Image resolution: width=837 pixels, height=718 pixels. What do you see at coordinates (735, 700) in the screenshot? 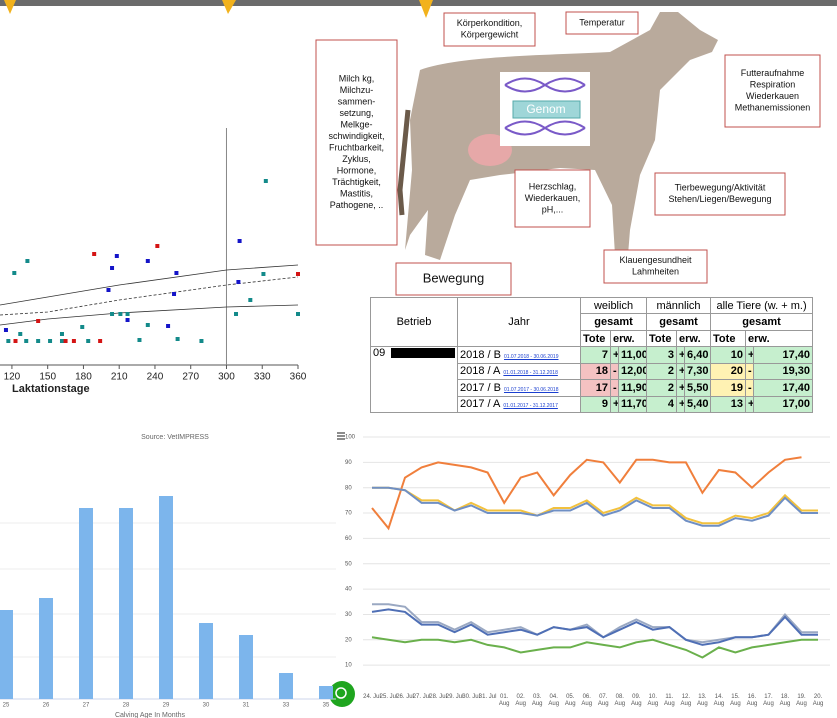
I see `x-tick-label: 15. Aug` at bounding box center [735, 700].